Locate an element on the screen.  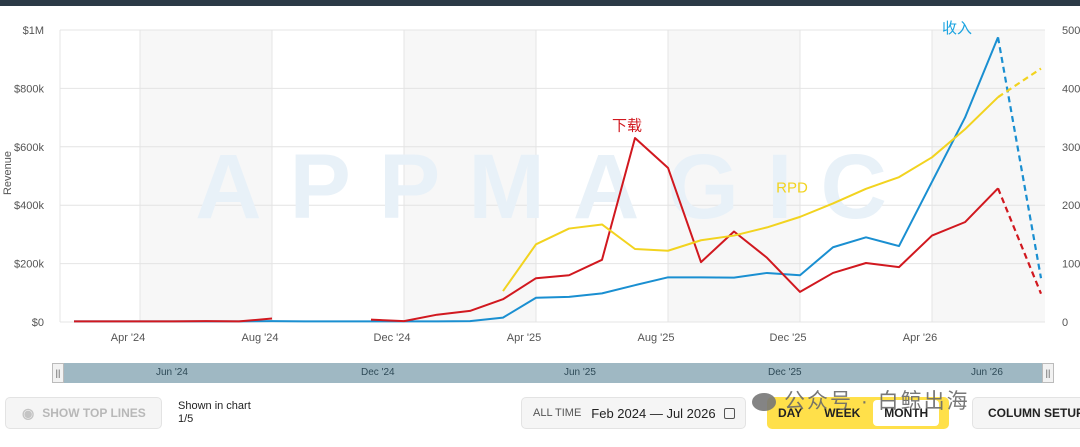
shown-in-chart-label: Shown in chart is located at coordinates (214, 406).